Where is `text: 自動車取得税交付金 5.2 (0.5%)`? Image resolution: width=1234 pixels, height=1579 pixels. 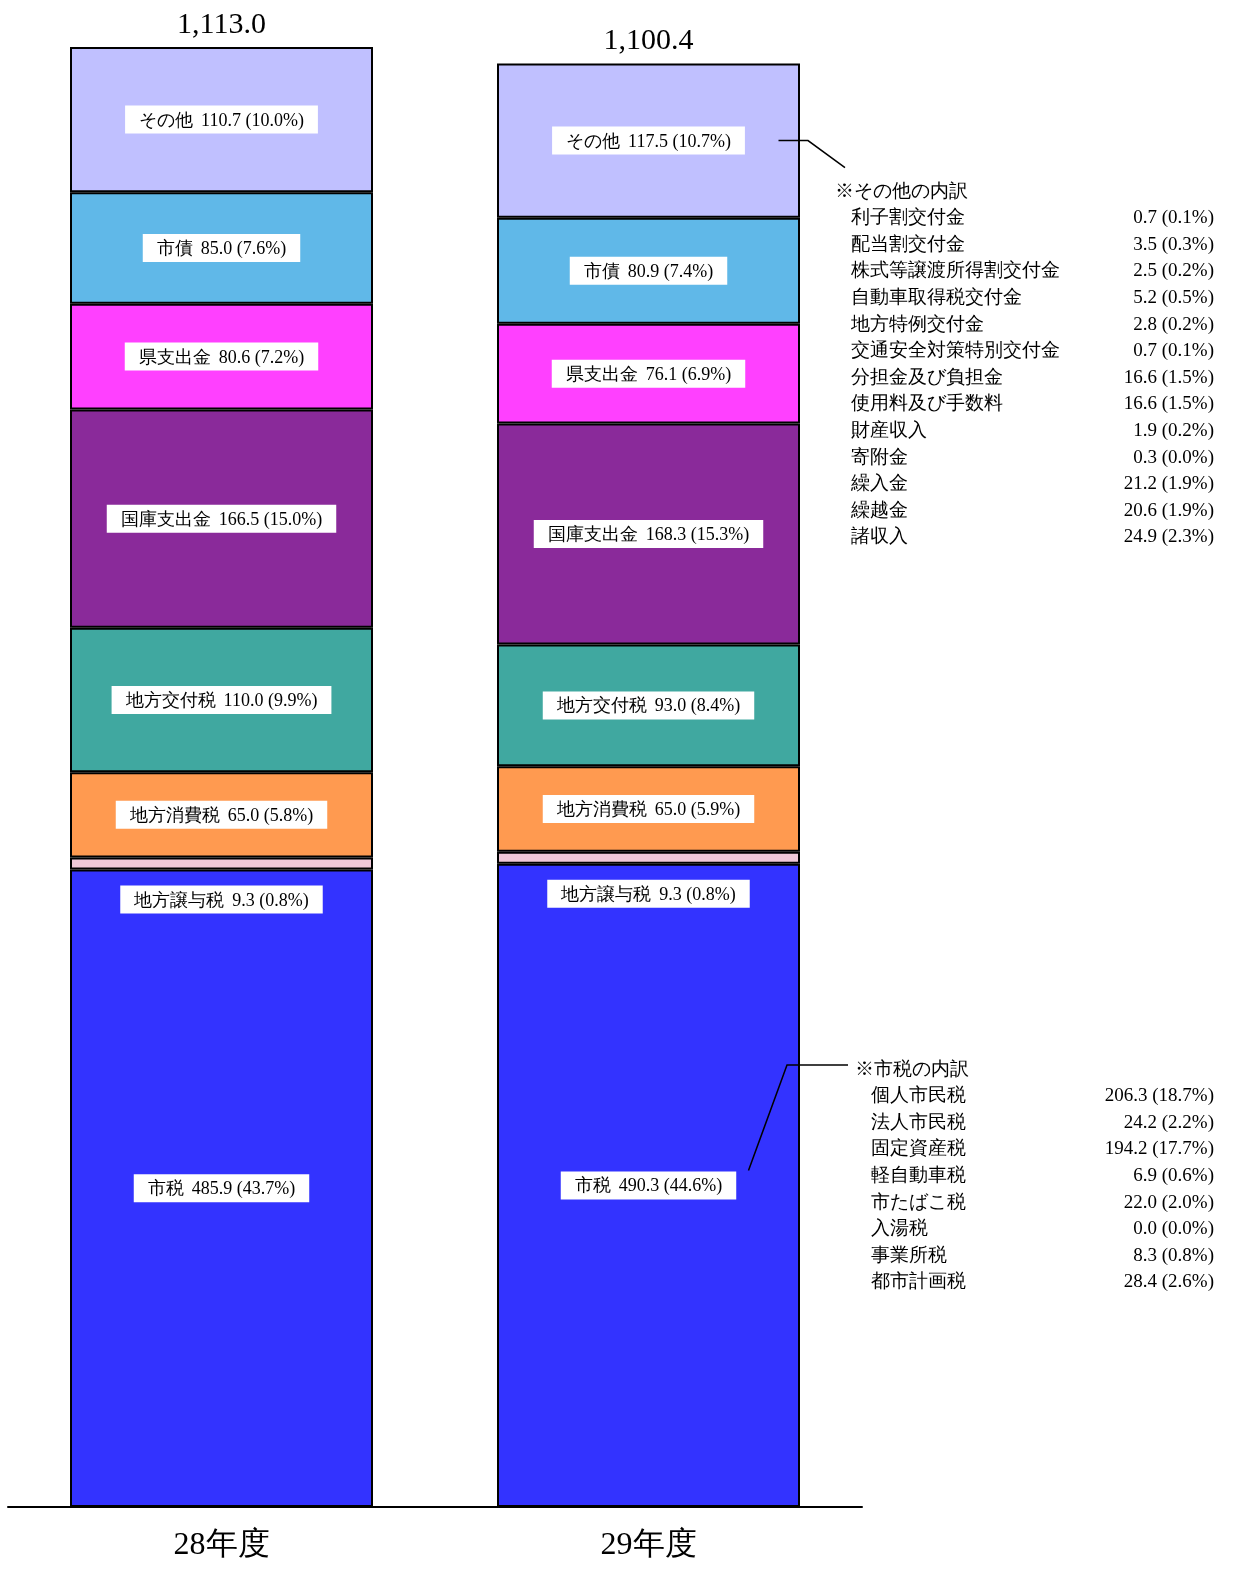
text: 自動車取得税交付金 5.2 (0.5%) is located at coordinates (1032, 296).